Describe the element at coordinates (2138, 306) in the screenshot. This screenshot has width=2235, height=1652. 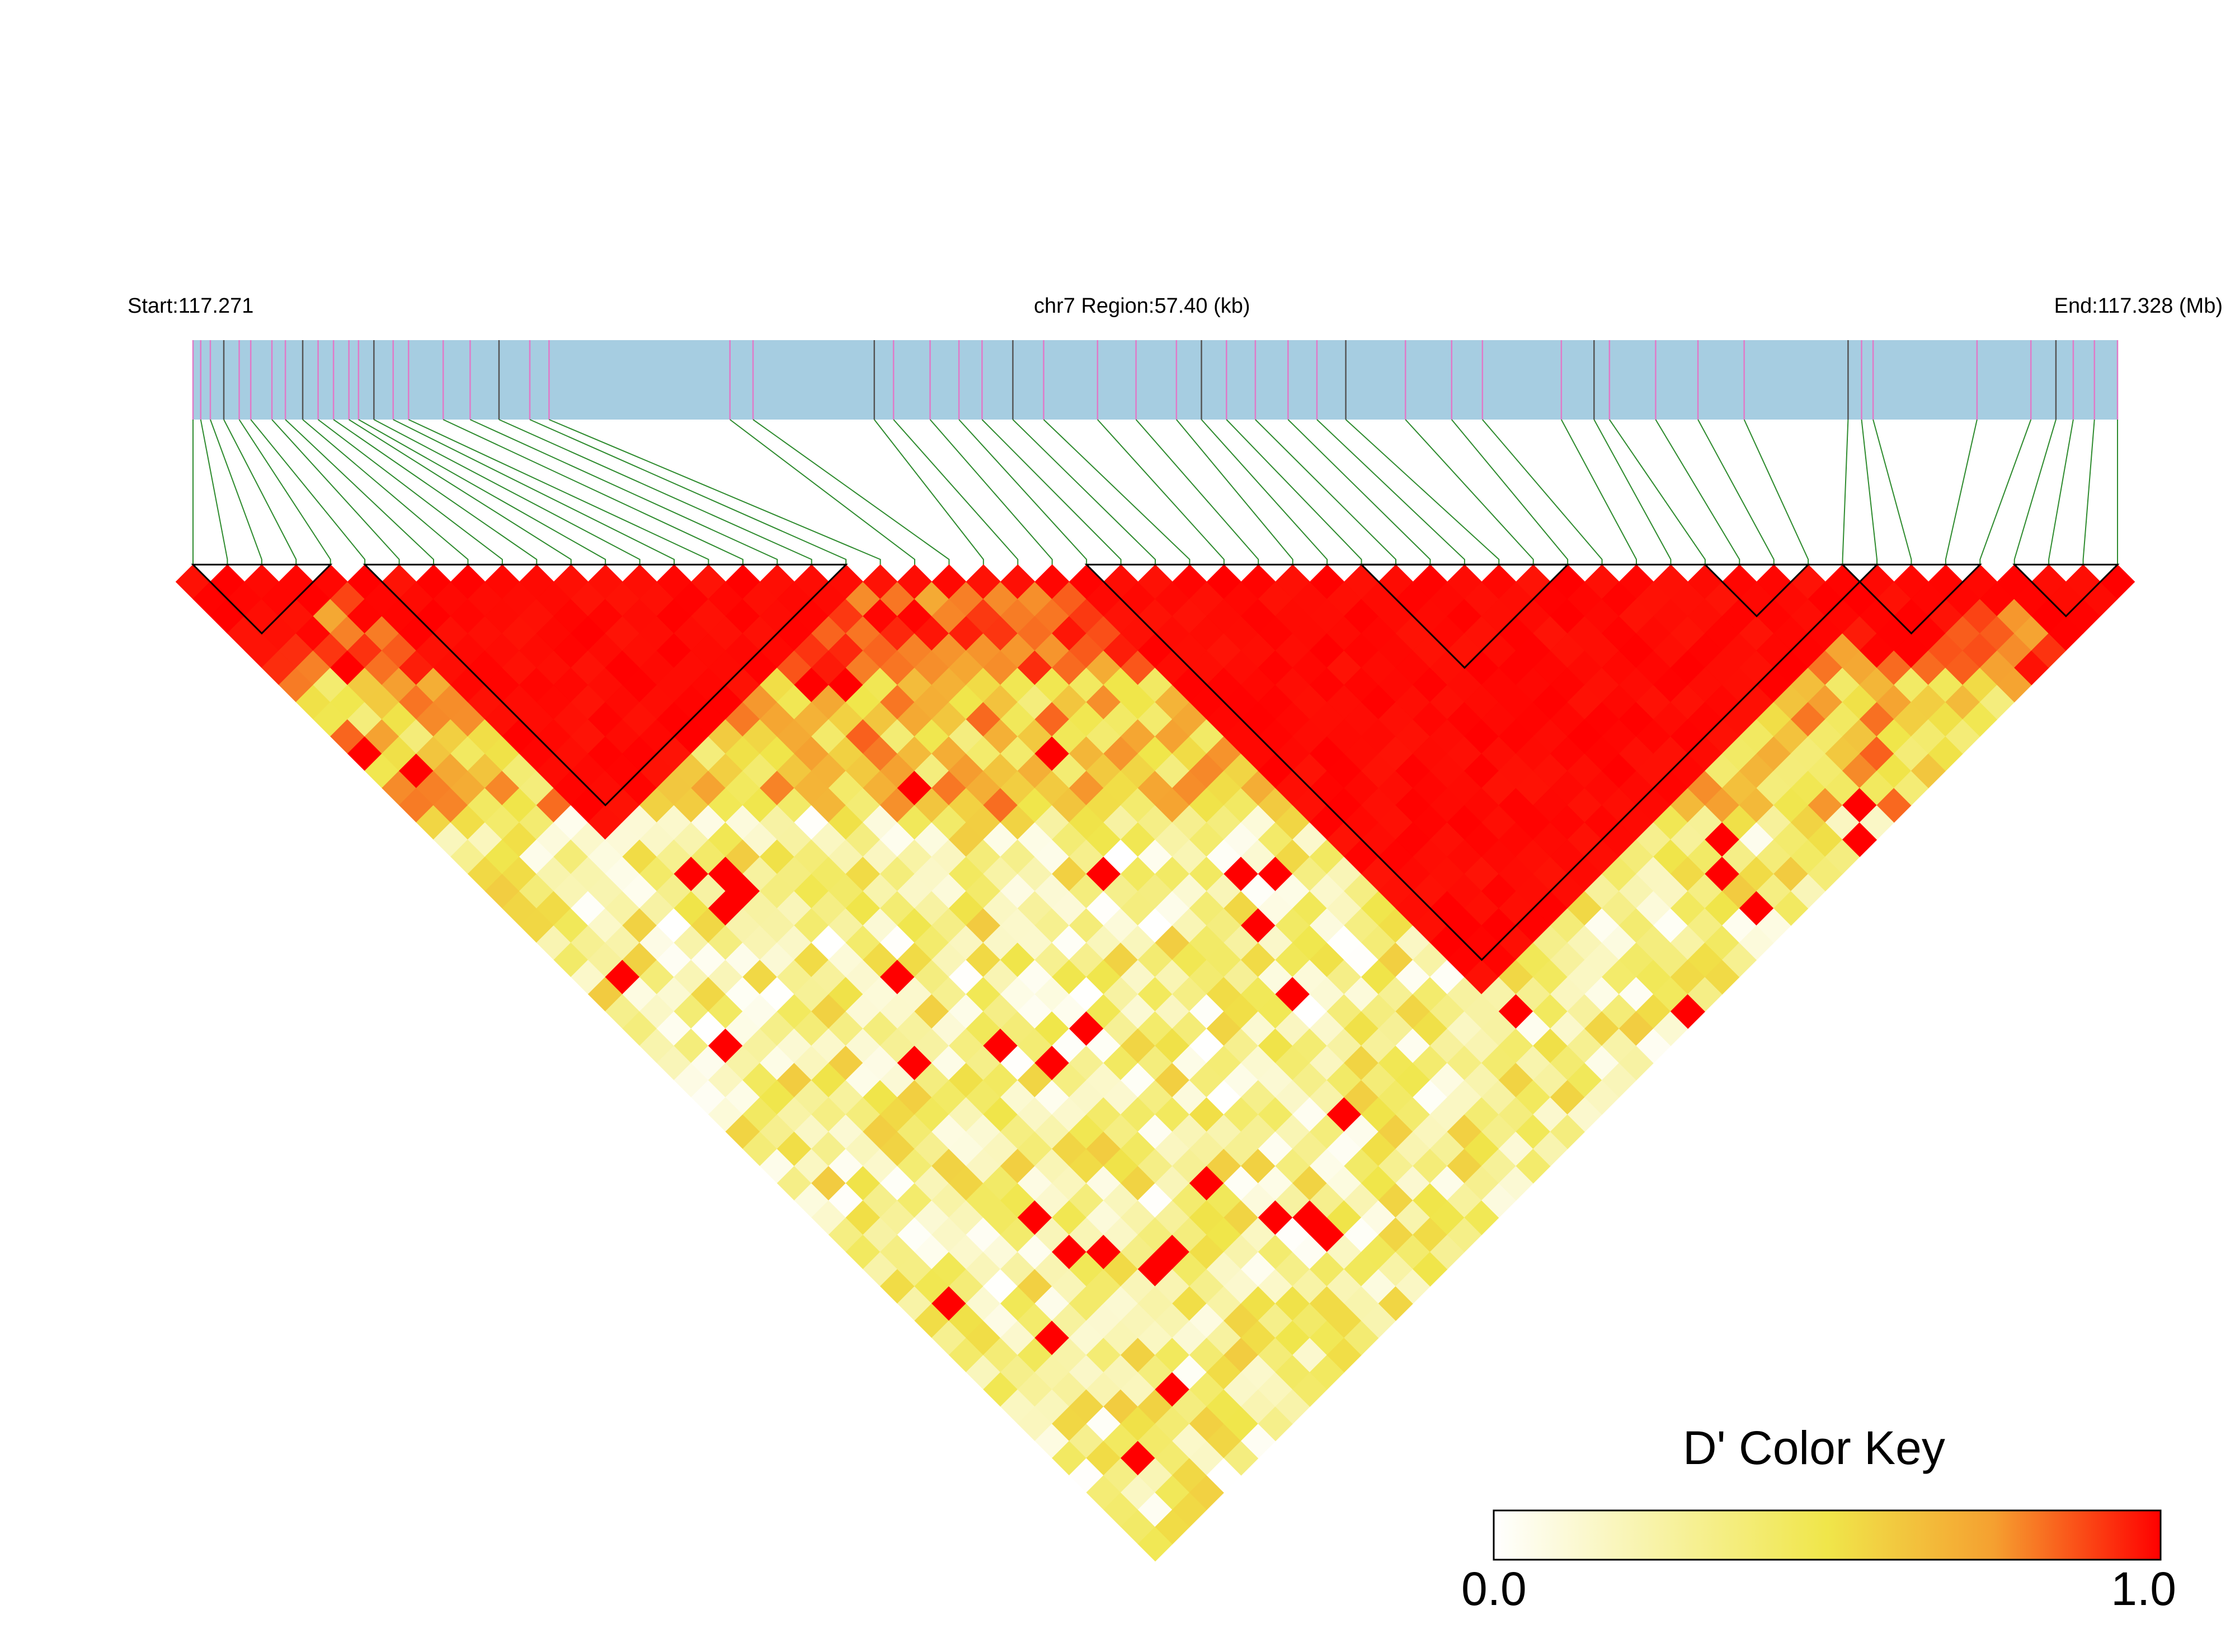
I see `end-position-label: End:117.328 (Mb)` at that location.